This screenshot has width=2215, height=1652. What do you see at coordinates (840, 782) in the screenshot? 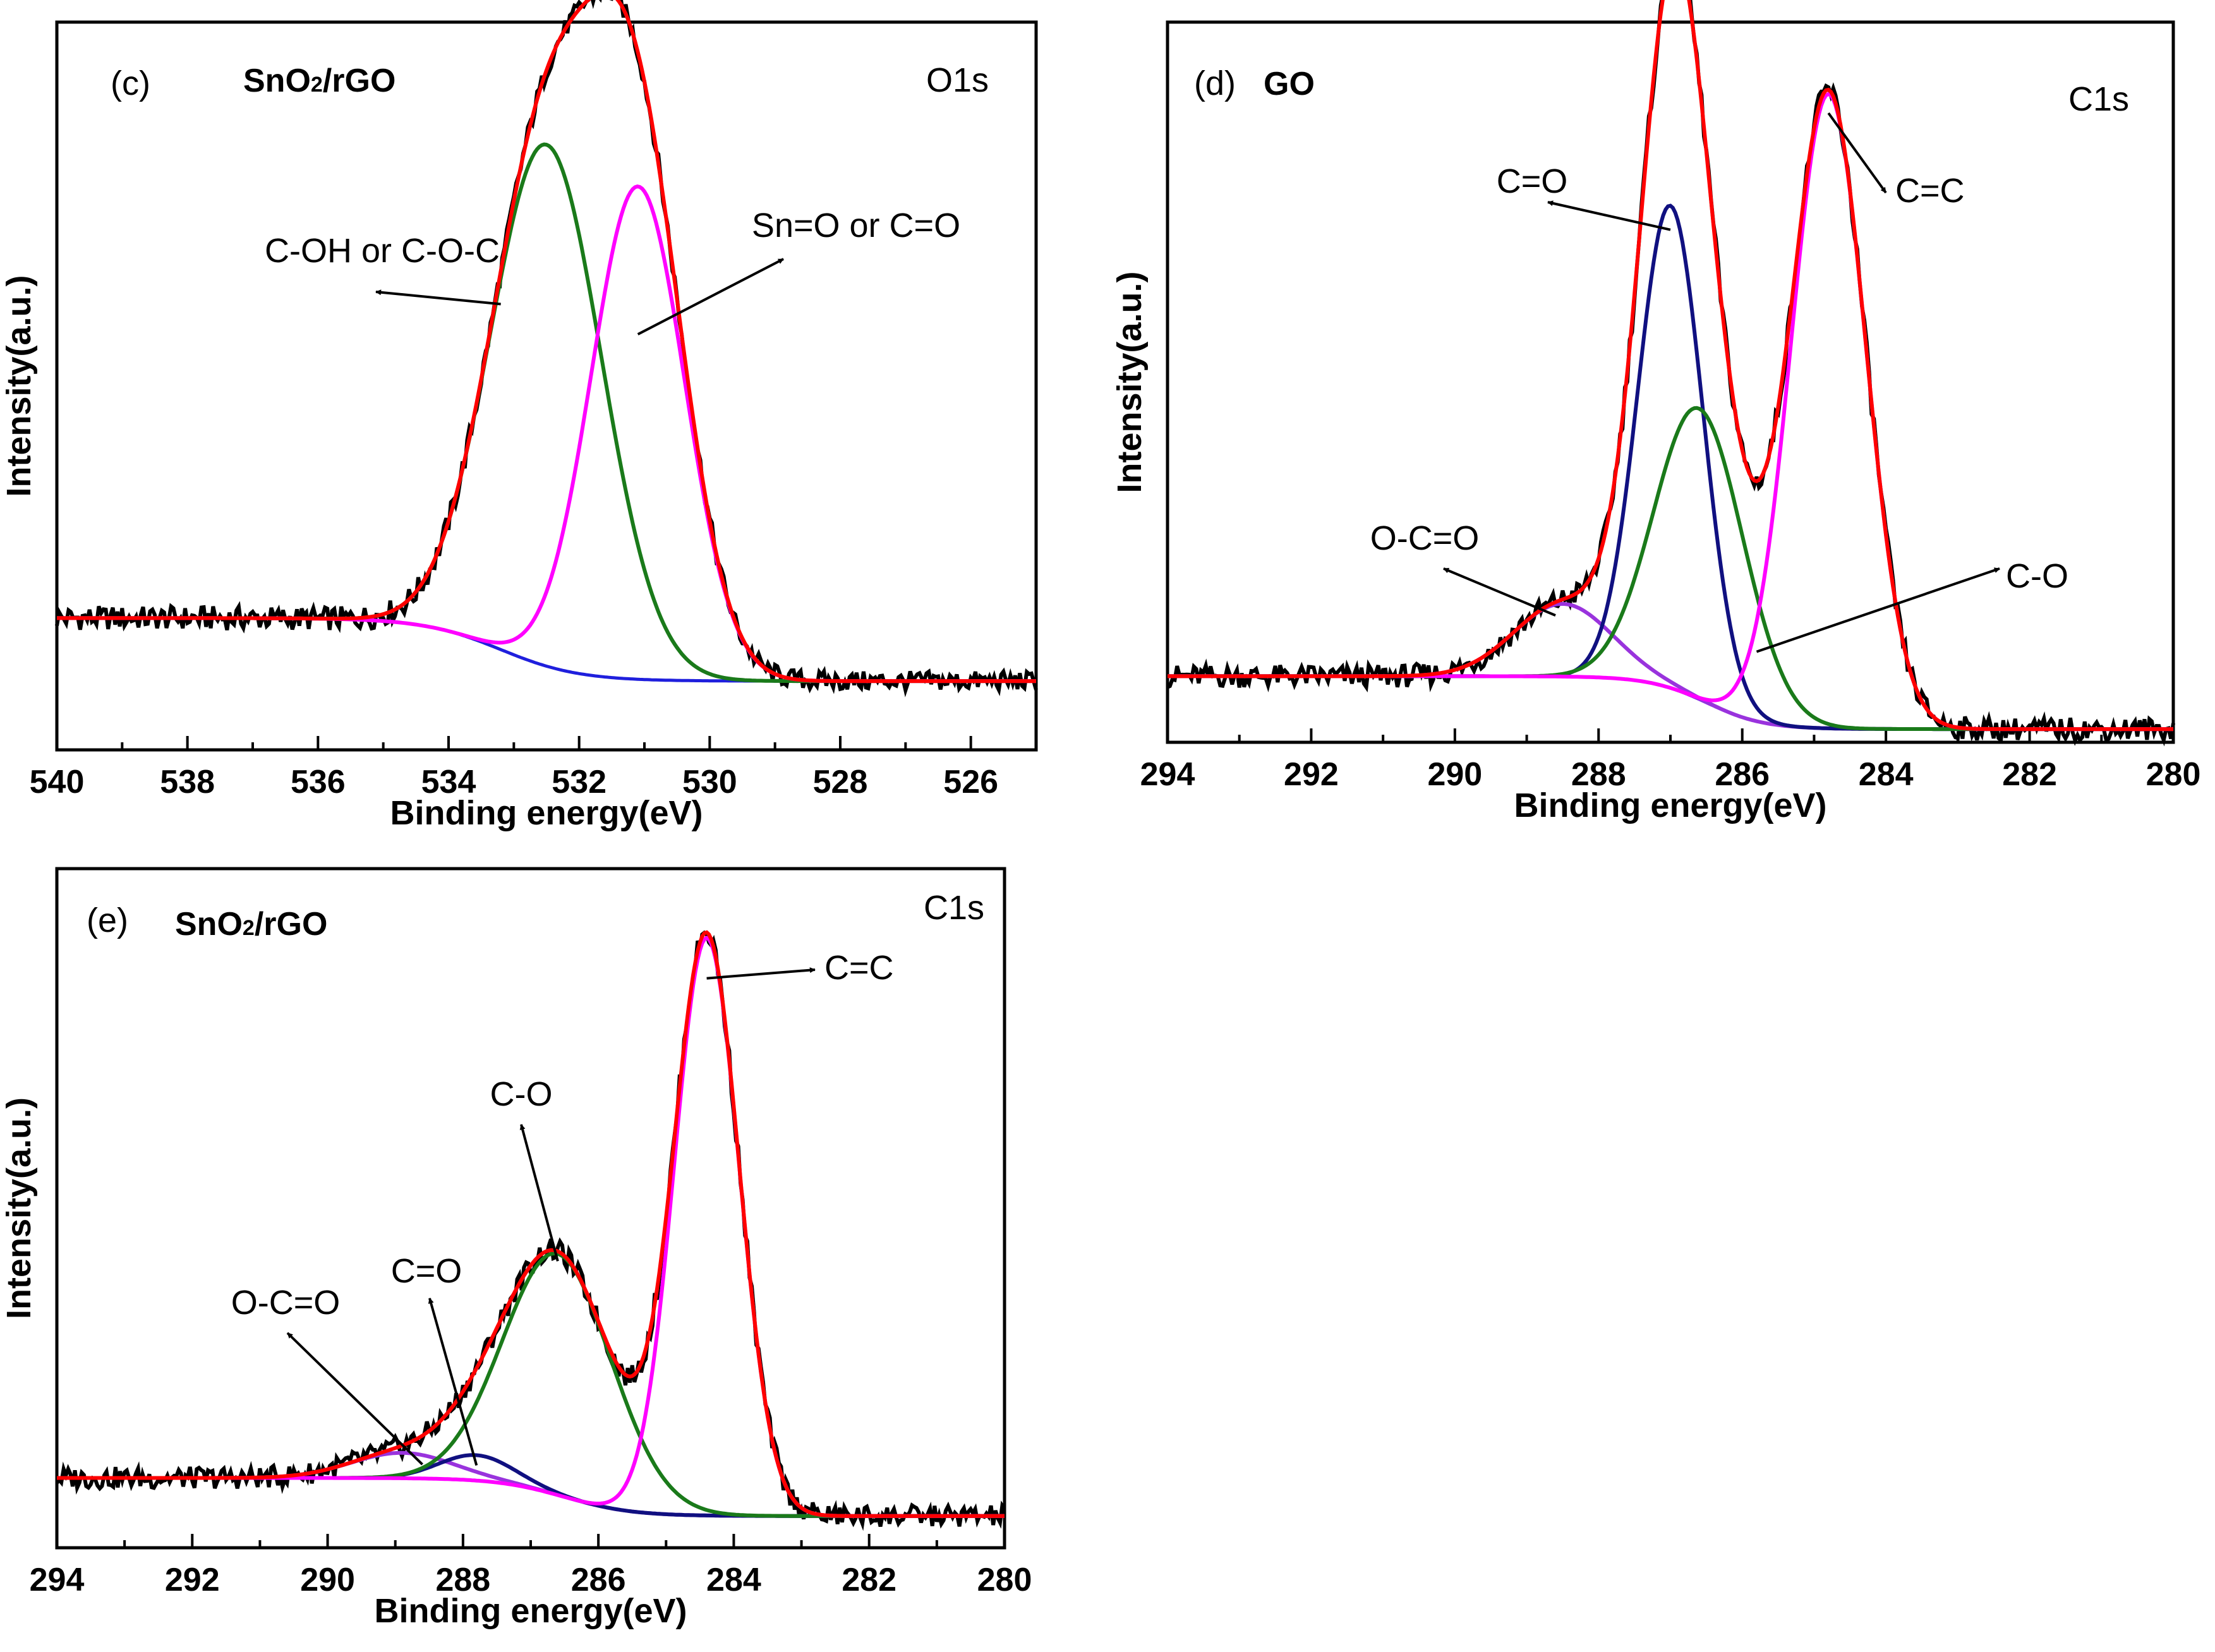
I see `x-tick-label: 528` at bounding box center [840, 782].